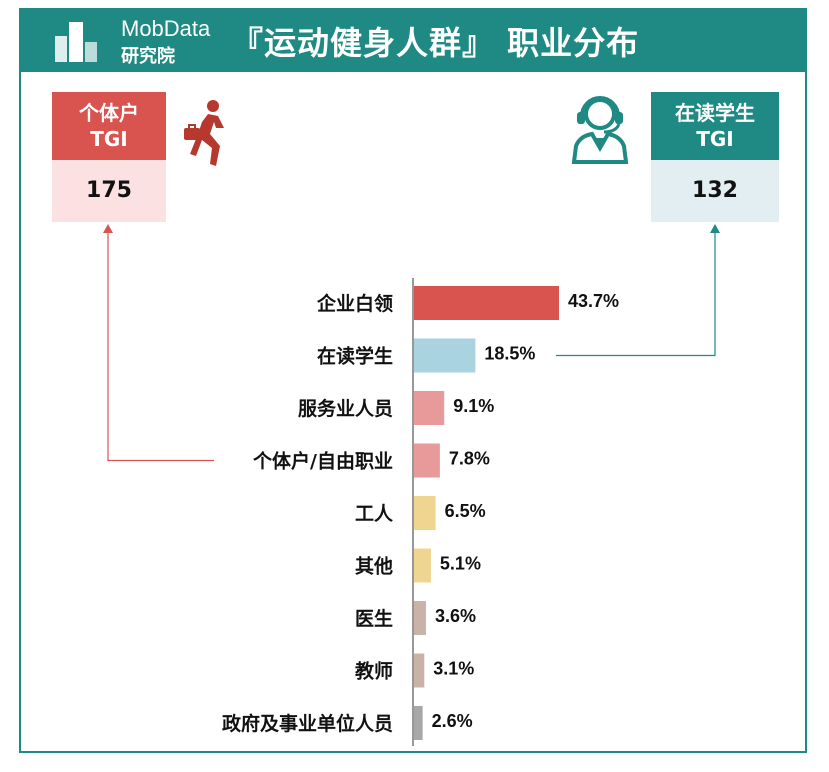 The height and width of the screenshot is (772, 829). I want to click on brand-name: MobData, so click(166, 28).